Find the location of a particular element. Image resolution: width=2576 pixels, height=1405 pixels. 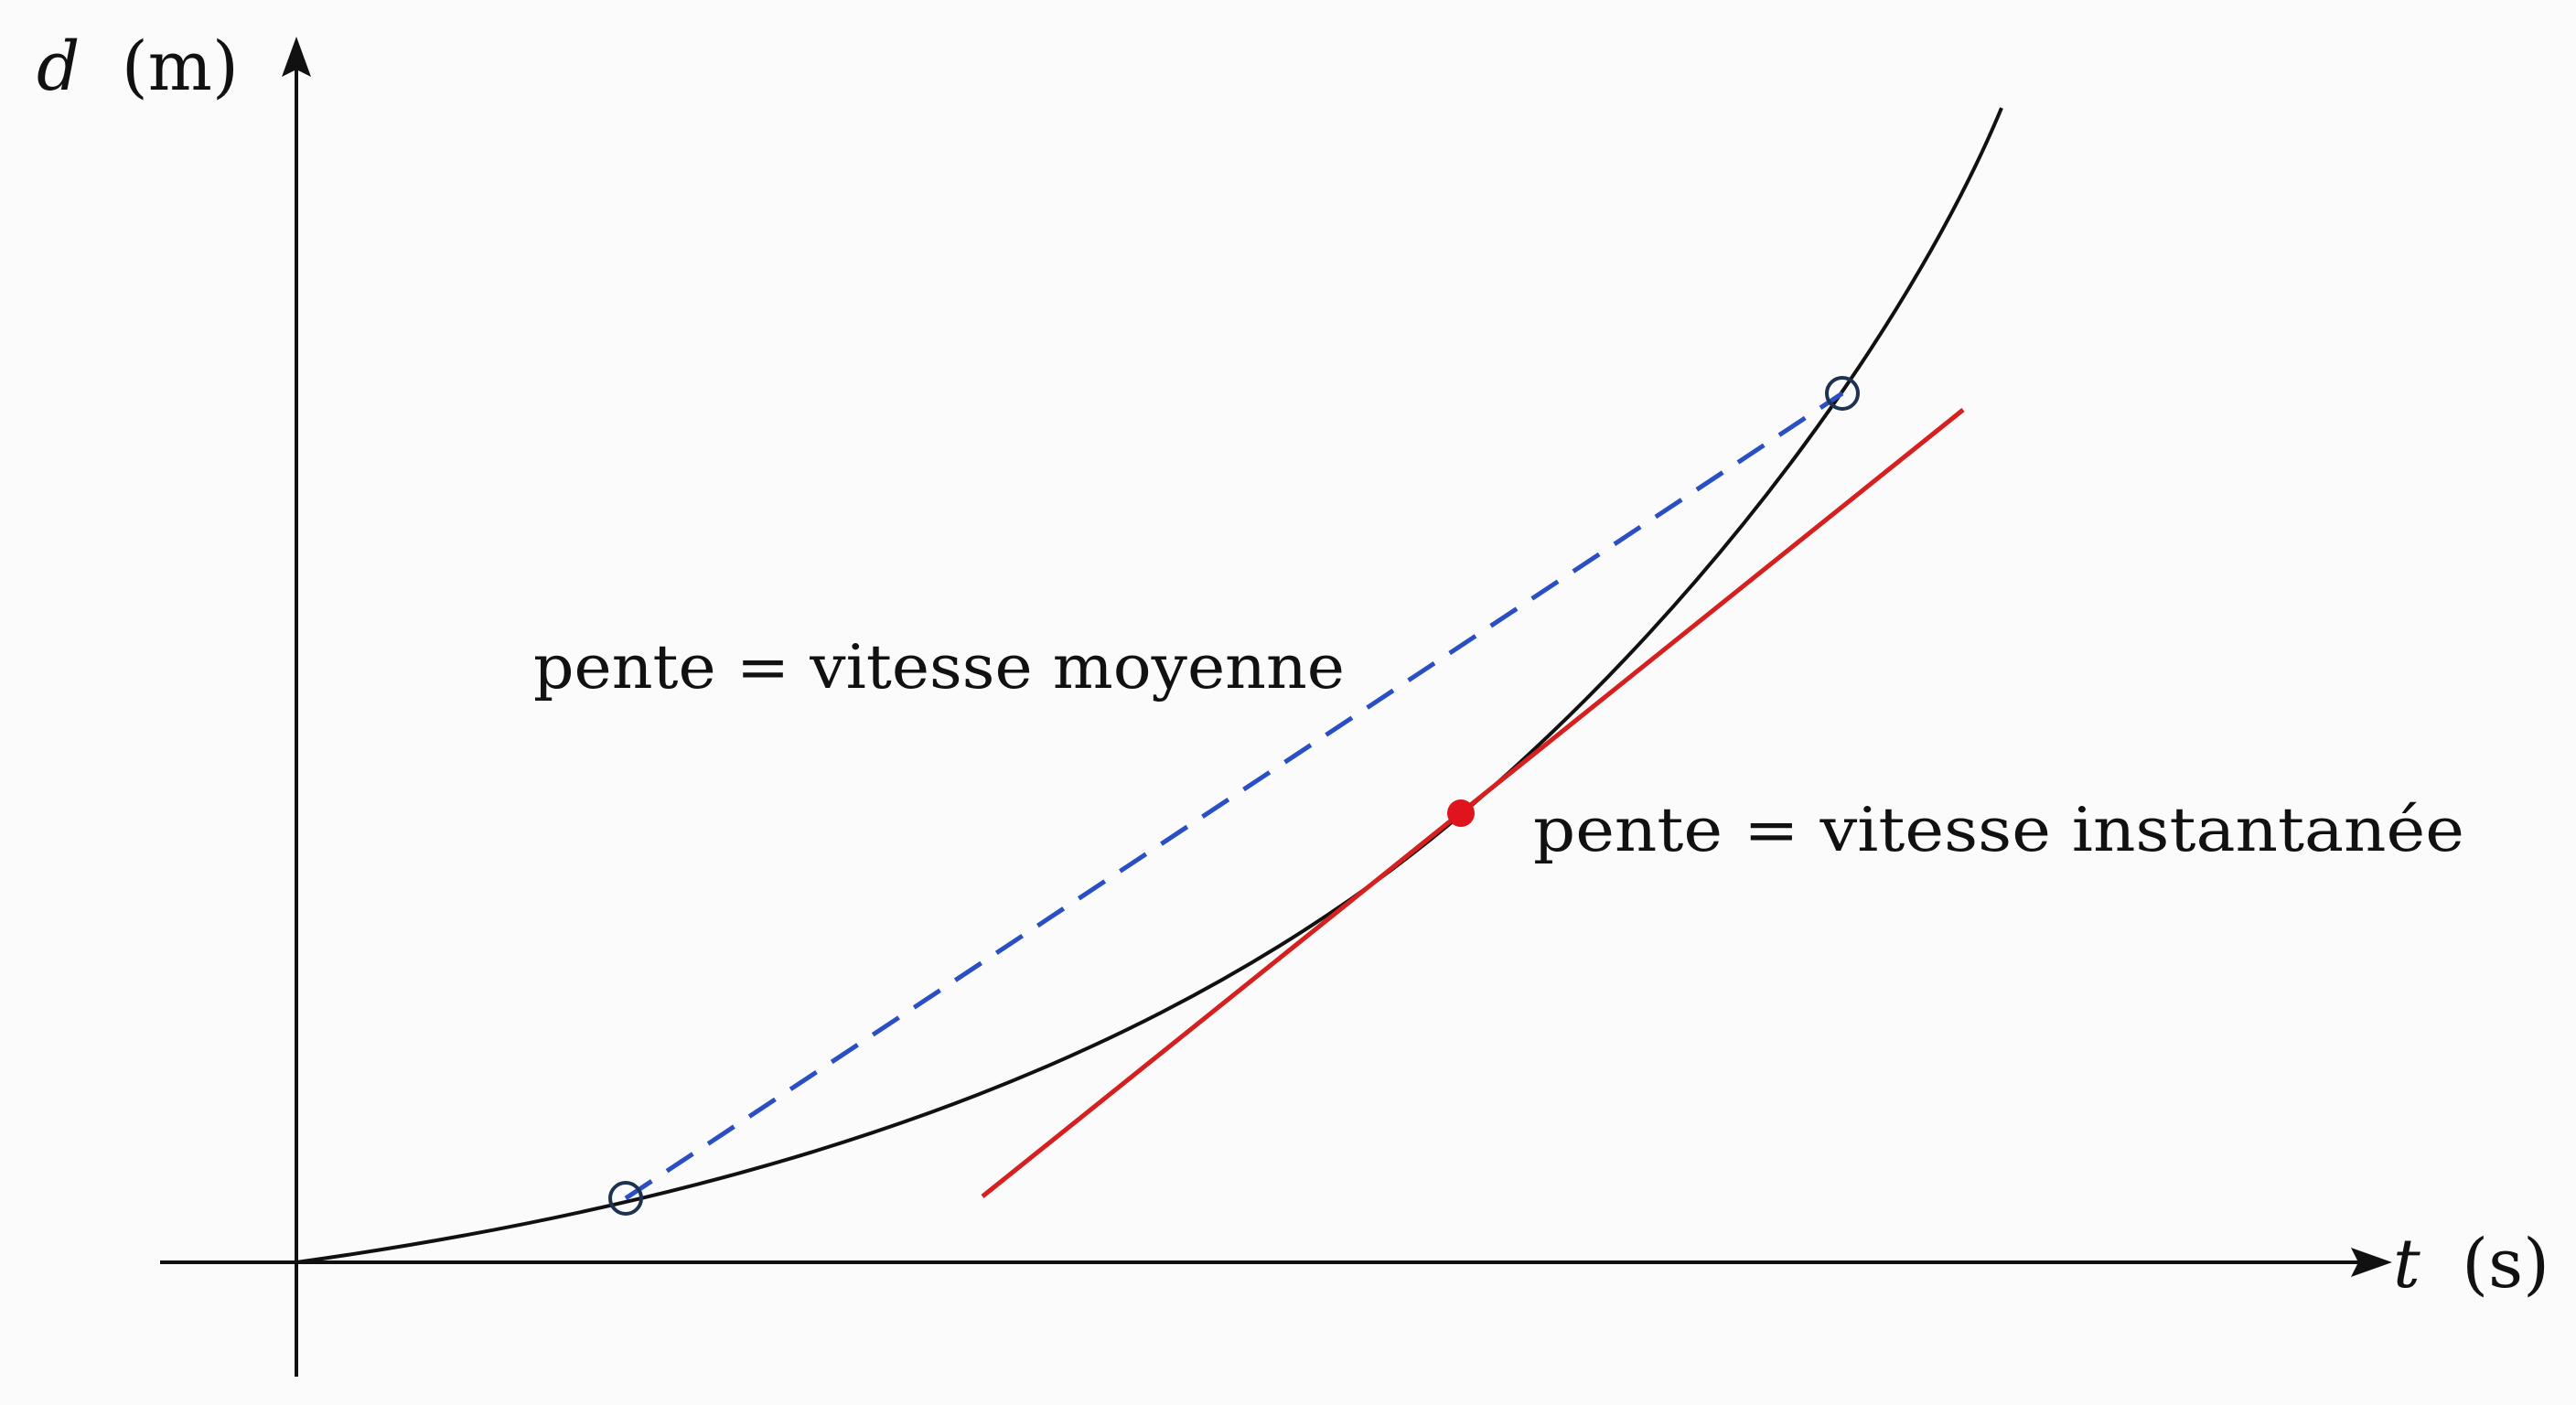

x-axis-arrow is located at coordinates (2372, 1262).